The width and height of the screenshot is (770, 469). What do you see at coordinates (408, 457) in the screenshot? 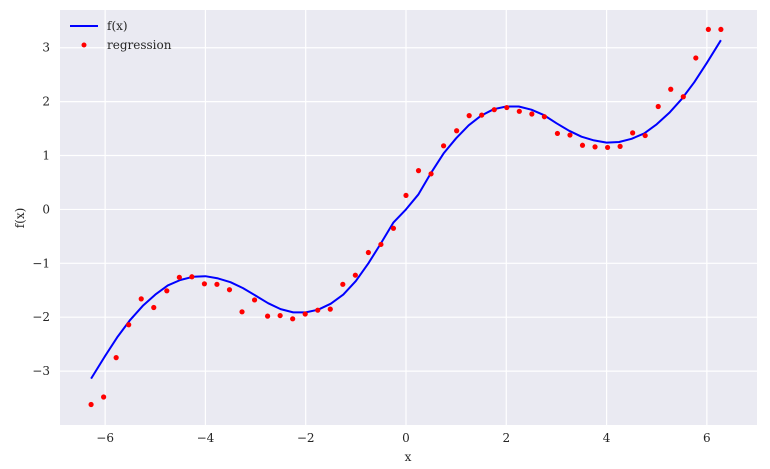
I see `x-axis-label: x` at bounding box center [408, 457].